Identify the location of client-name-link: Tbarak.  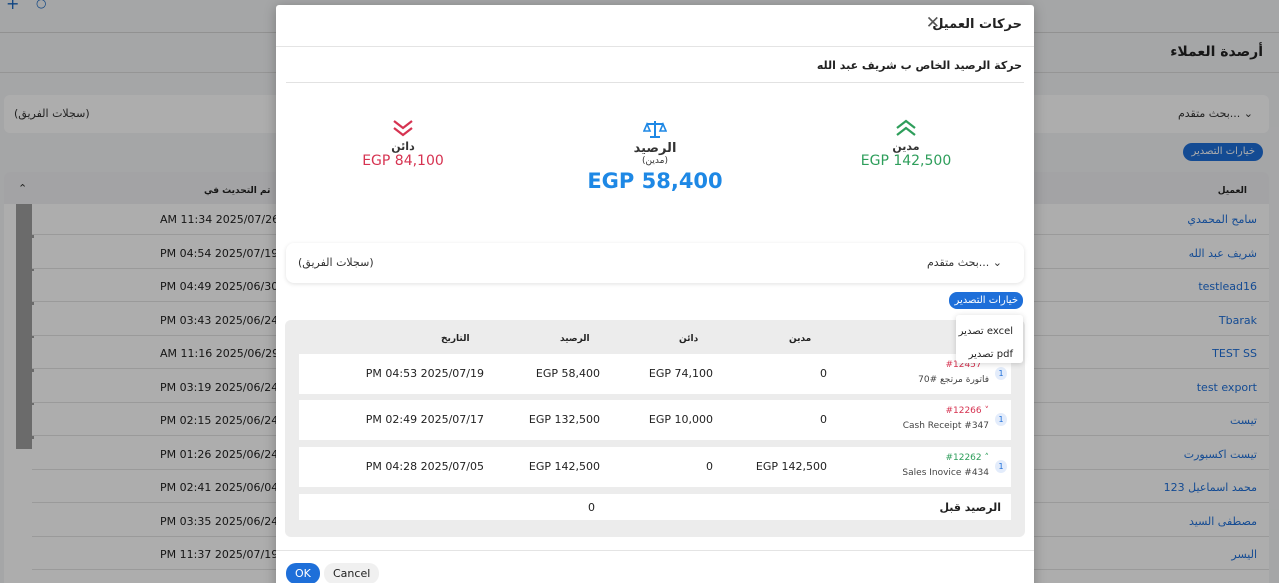
(1237, 320).